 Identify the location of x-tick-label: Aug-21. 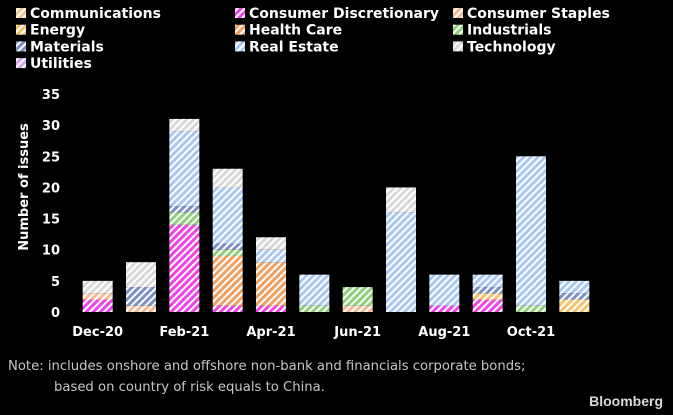
(444, 332).